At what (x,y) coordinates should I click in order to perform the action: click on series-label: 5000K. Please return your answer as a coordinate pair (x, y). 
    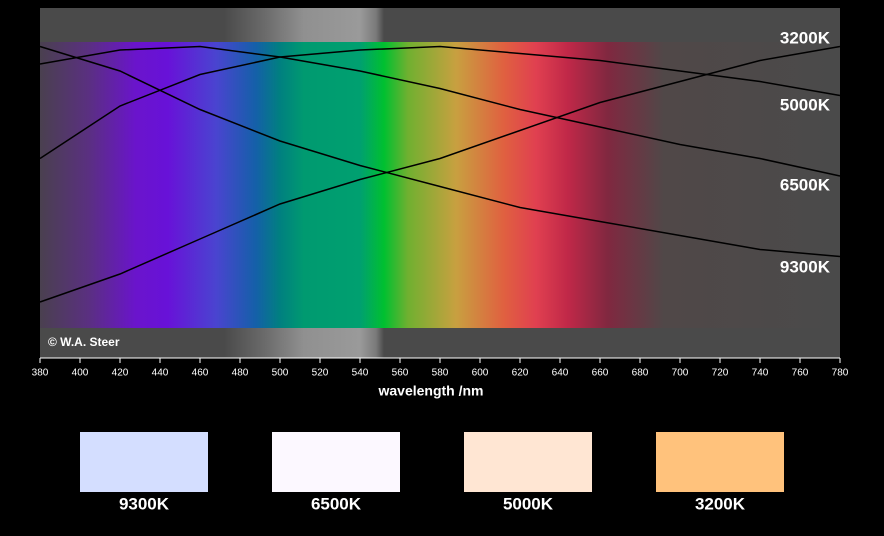
    Looking at the image, I should click on (805, 104).